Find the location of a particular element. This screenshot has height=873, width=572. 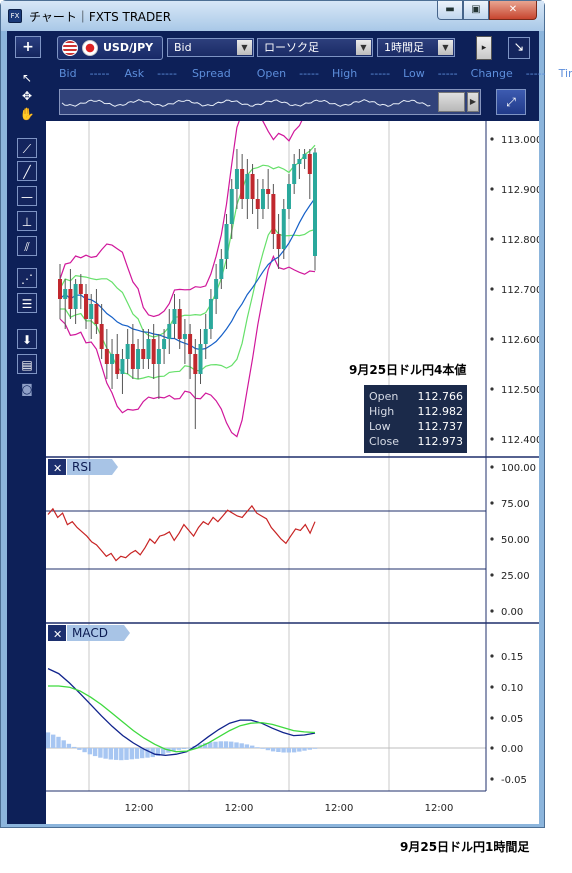

zoom-fit-button: ⤢ is located at coordinates (511, 102).